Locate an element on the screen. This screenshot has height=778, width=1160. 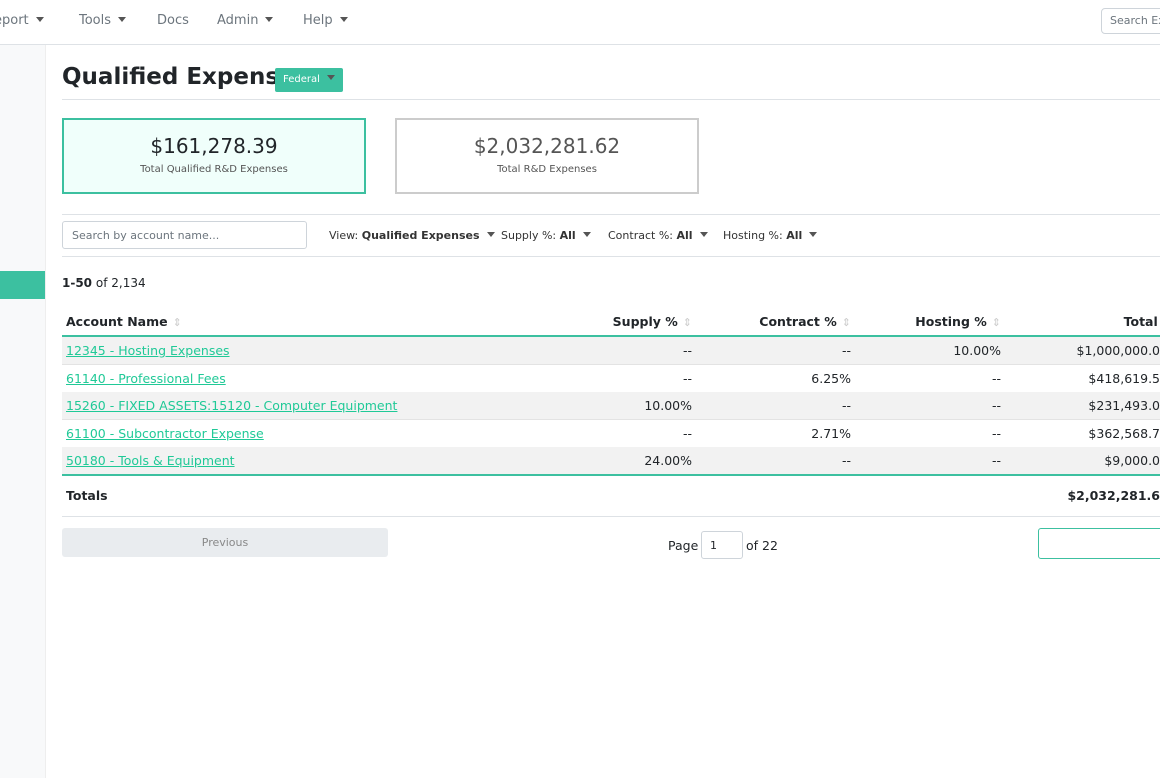
cell: $1,000,000.0 is located at coordinates (1118, 350).